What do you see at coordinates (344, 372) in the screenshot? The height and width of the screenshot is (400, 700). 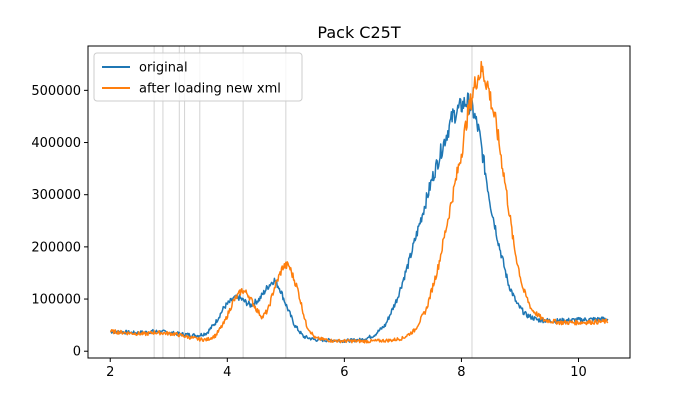 I see `x-tick-label: 6` at bounding box center [344, 372].